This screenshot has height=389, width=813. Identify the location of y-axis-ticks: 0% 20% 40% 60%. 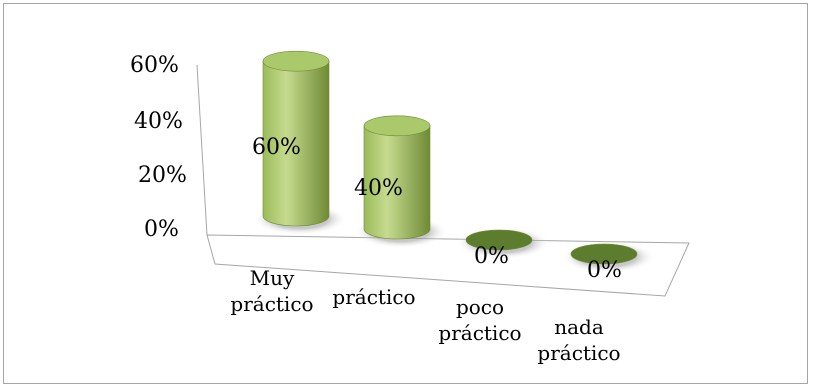
(158, 147).